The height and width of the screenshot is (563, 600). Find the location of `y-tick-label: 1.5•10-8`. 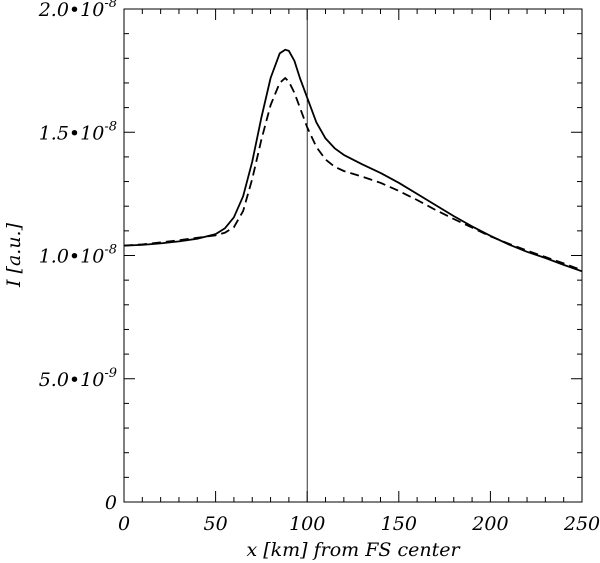

y-tick-label: 1.5•10-8 is located at coordinates (78, 131).